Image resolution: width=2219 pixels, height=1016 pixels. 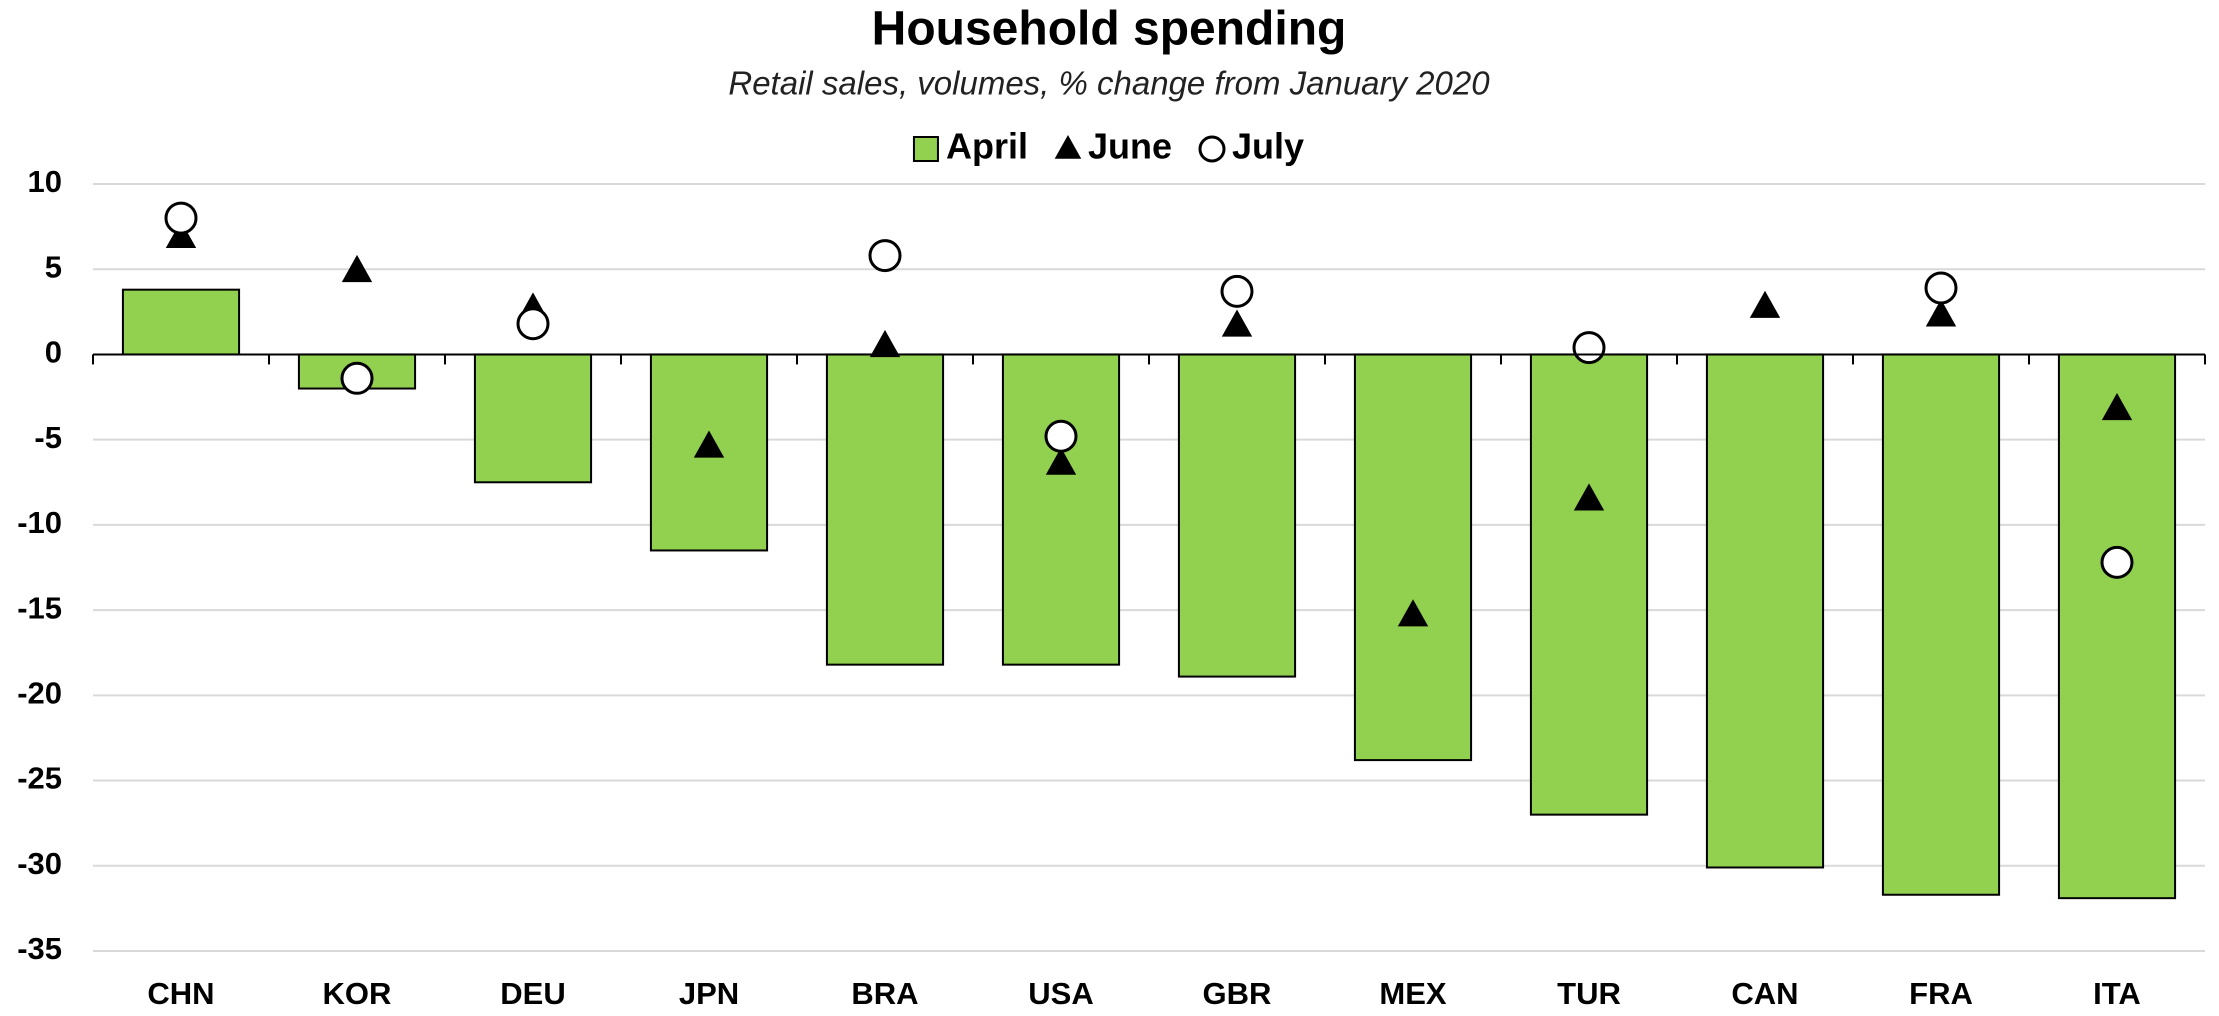 What do you see at coordinates (1941, 993) in the screenshot?
I see `x-tick-label: FRA` at bounding box center [1941, 993].